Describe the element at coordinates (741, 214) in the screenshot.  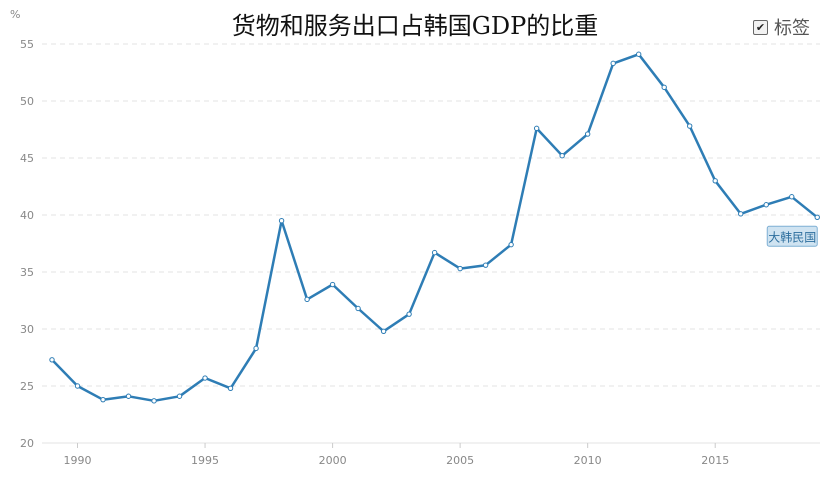
I see `data-point-2016` at that location.